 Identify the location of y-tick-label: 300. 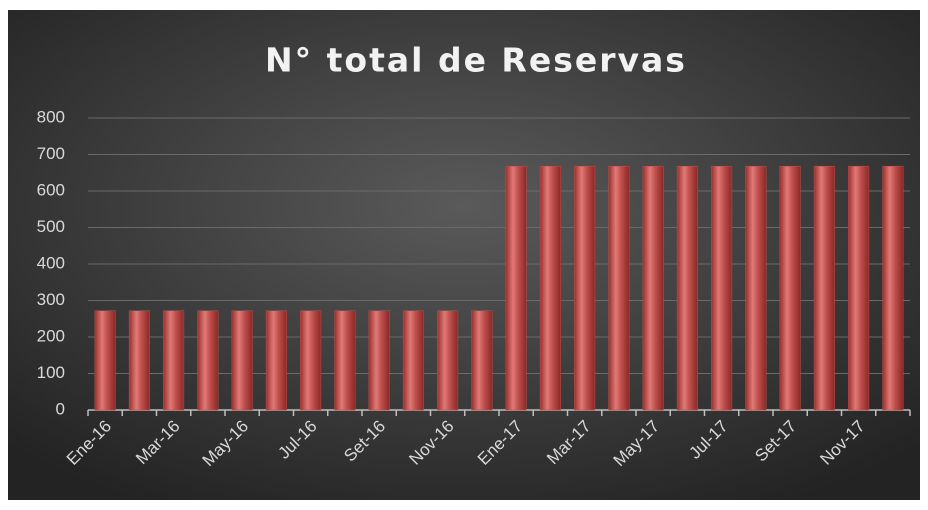
(51, 299).